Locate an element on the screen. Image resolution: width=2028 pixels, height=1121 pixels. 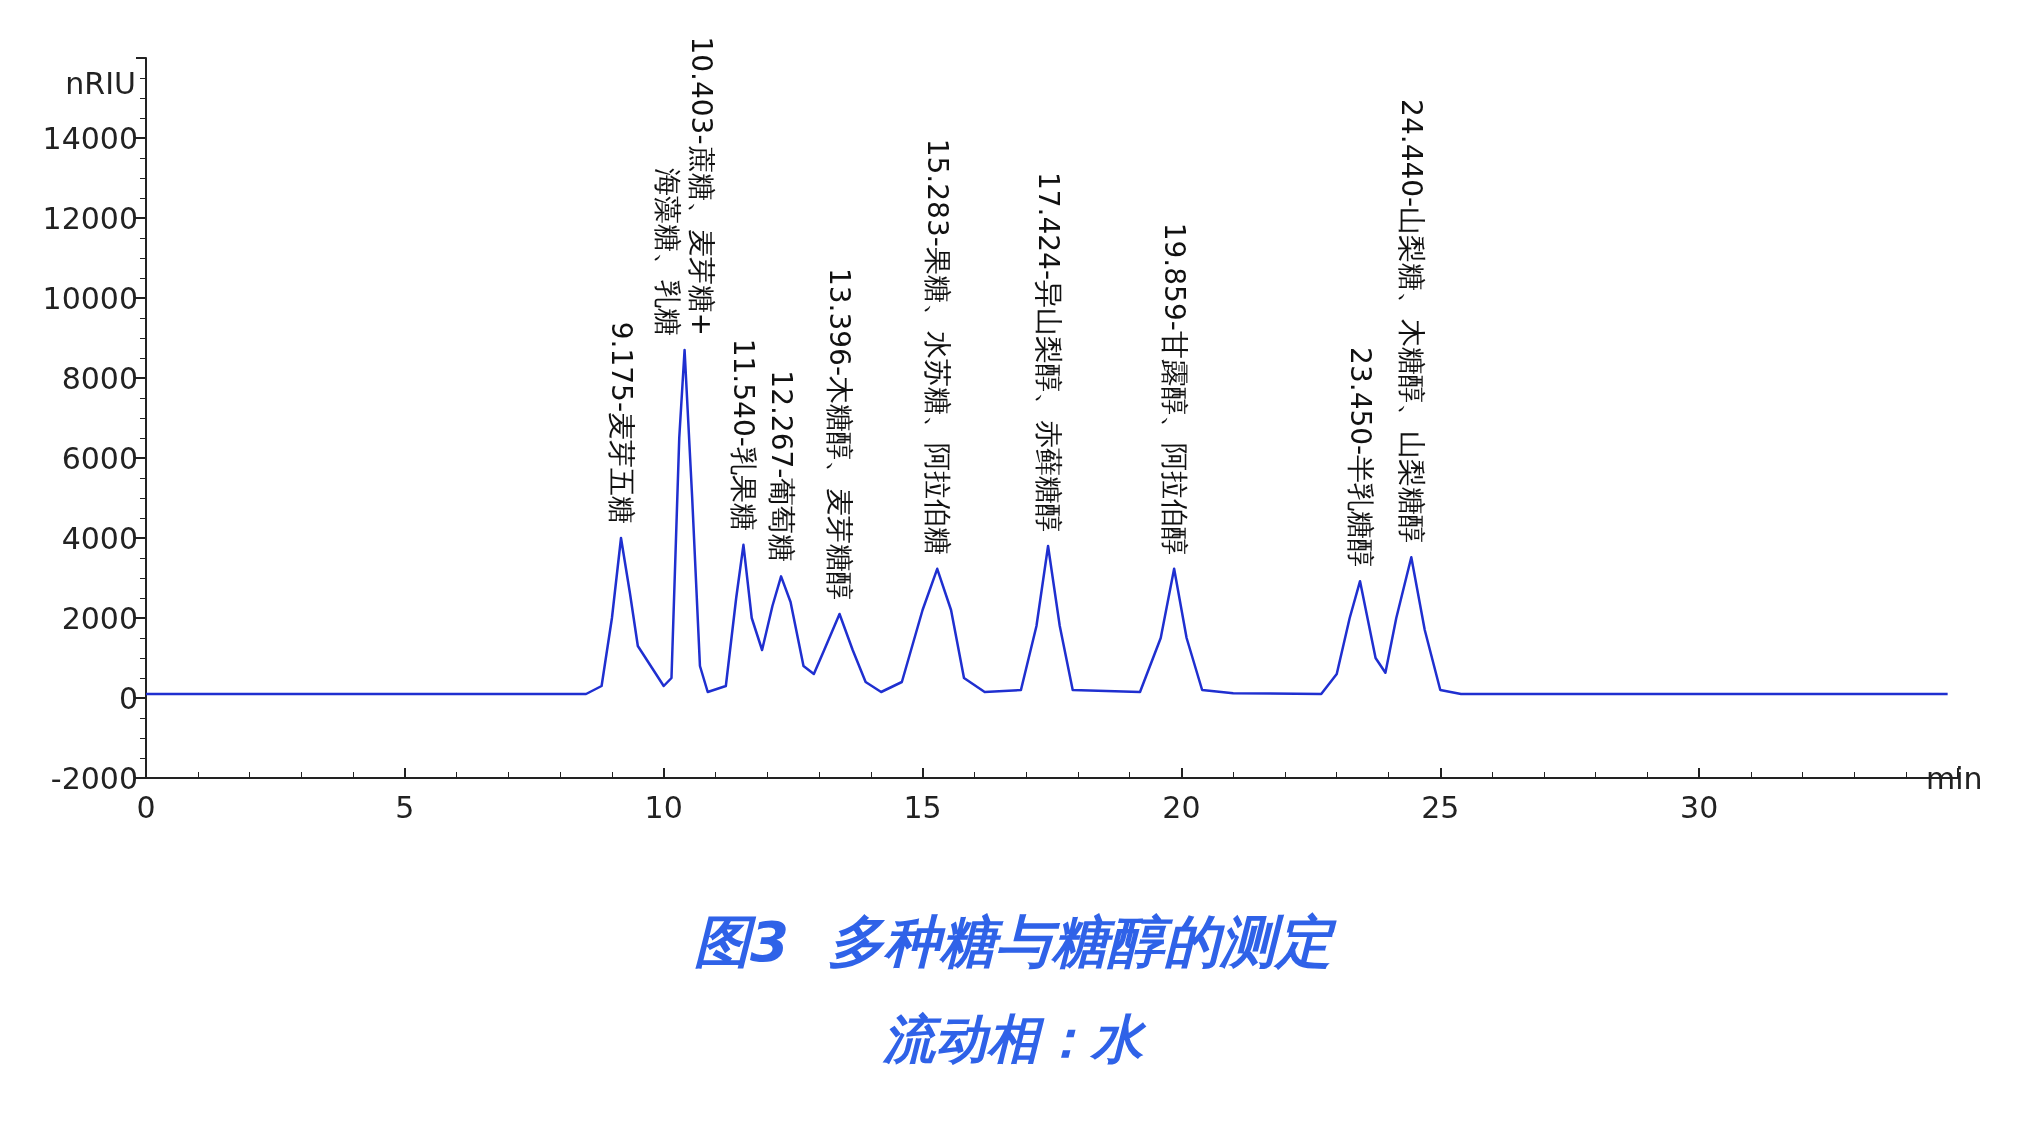
annotation: 17.424-异山梨醇、赤藓糖醇 is located at coordinates (1048, 351).